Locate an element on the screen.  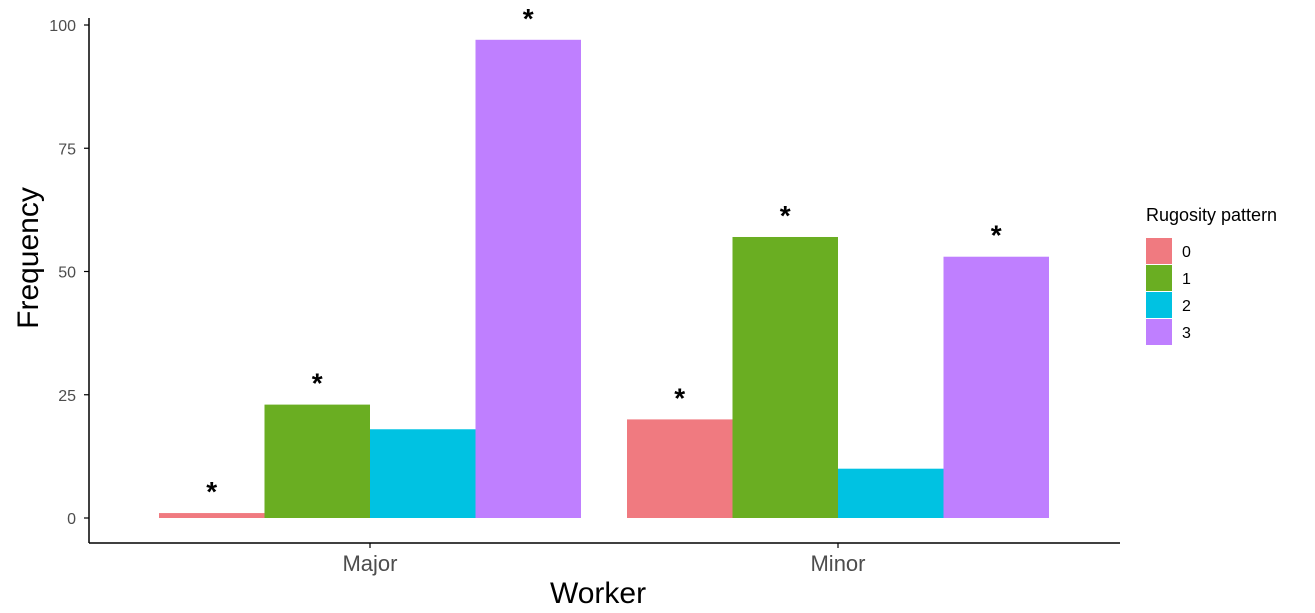
x-tick-label: Major is located at coordinates (369, 563).